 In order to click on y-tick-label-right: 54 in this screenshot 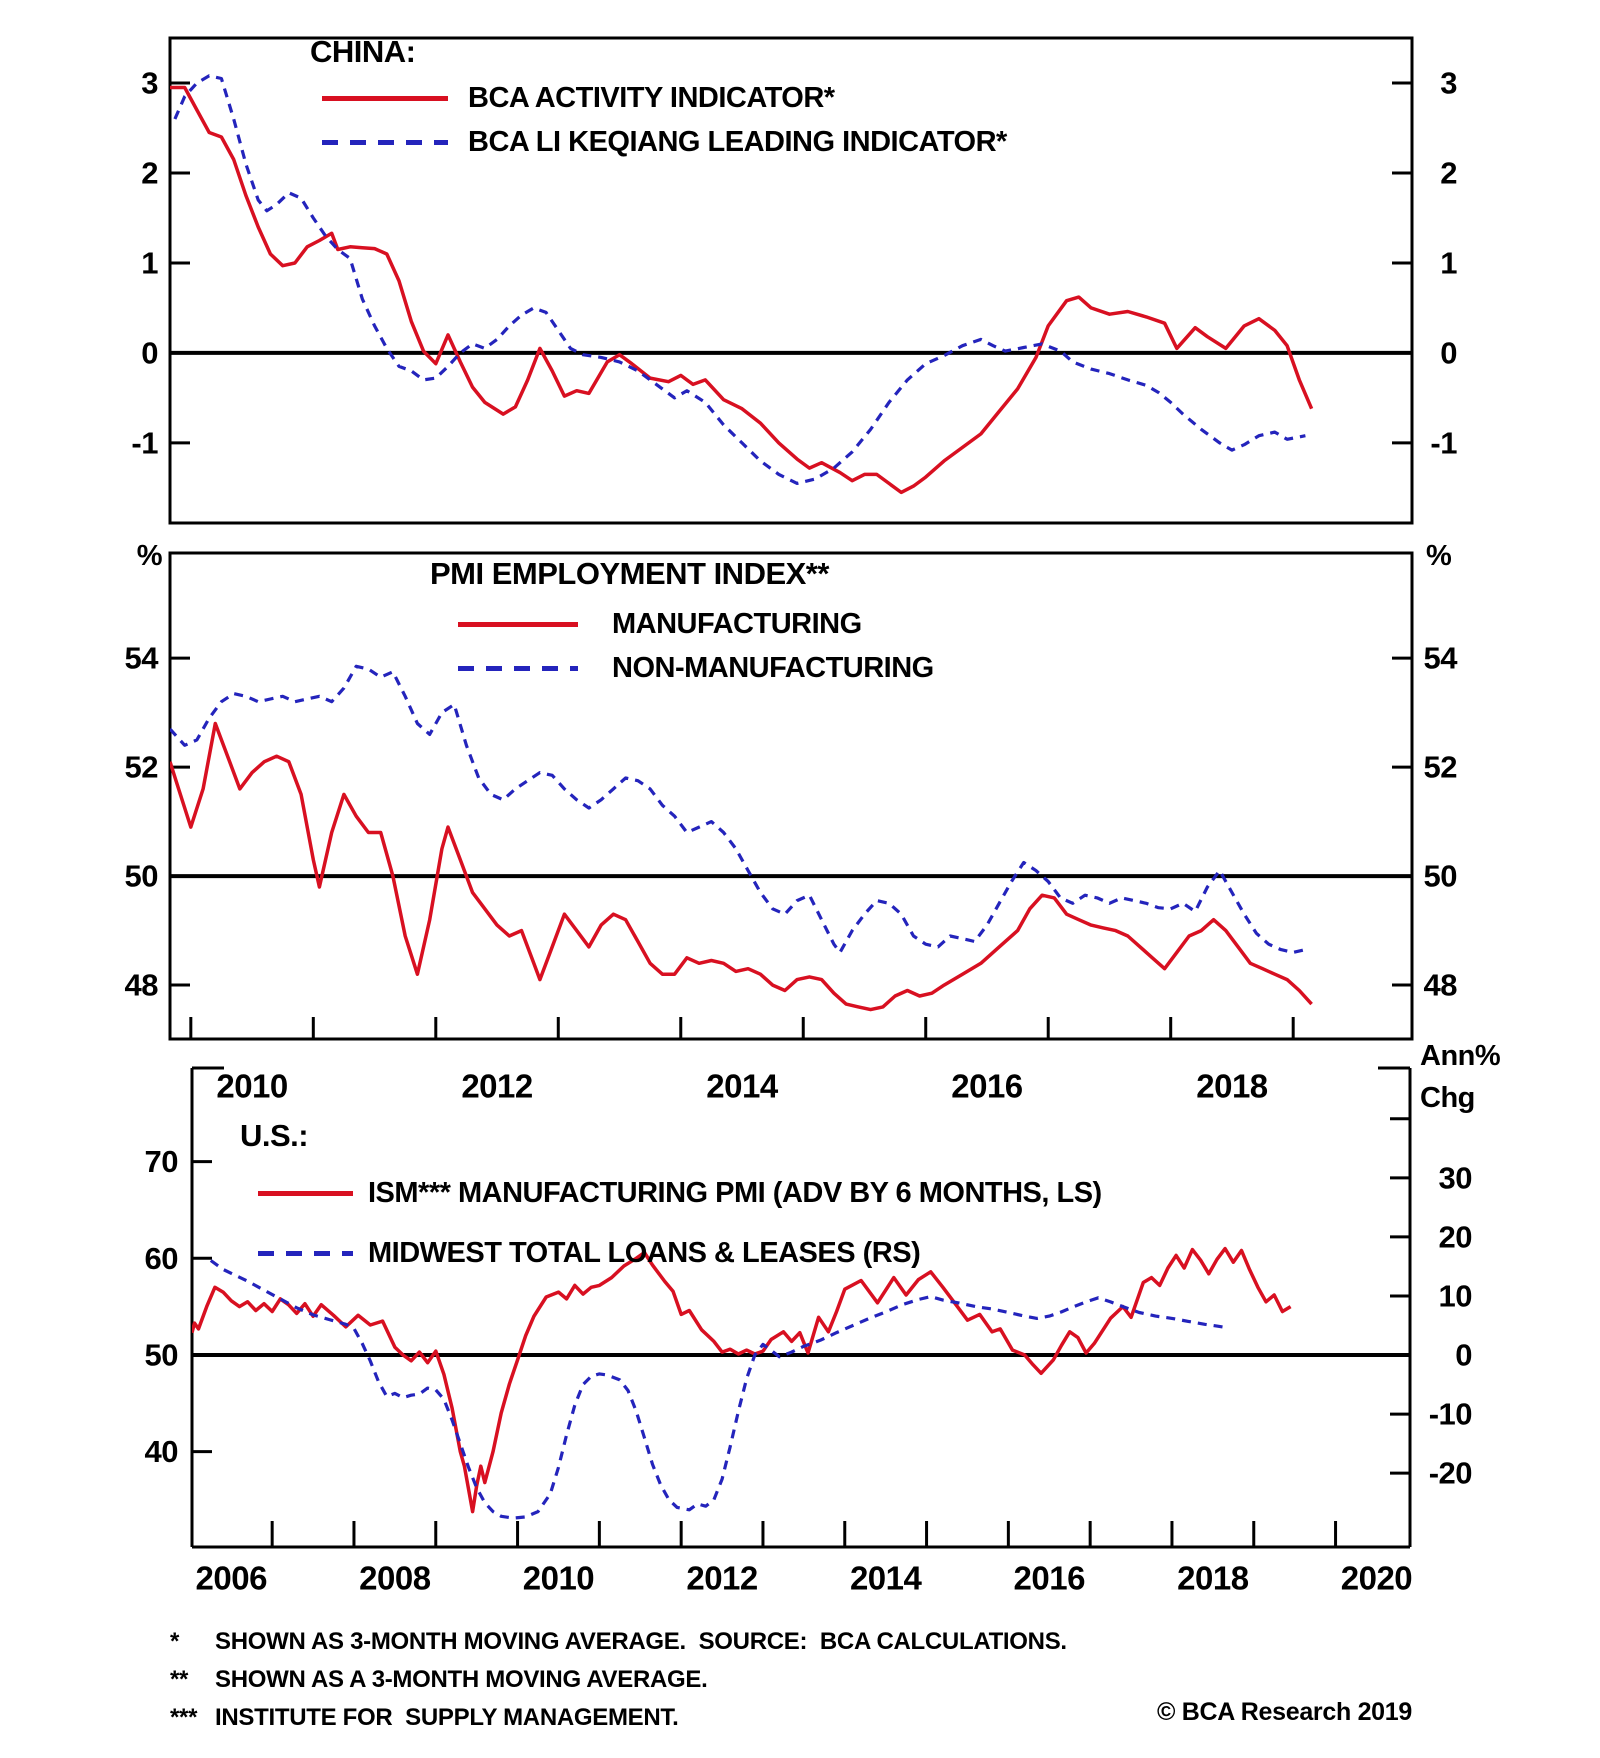, I will do `click(1441, 658)`.